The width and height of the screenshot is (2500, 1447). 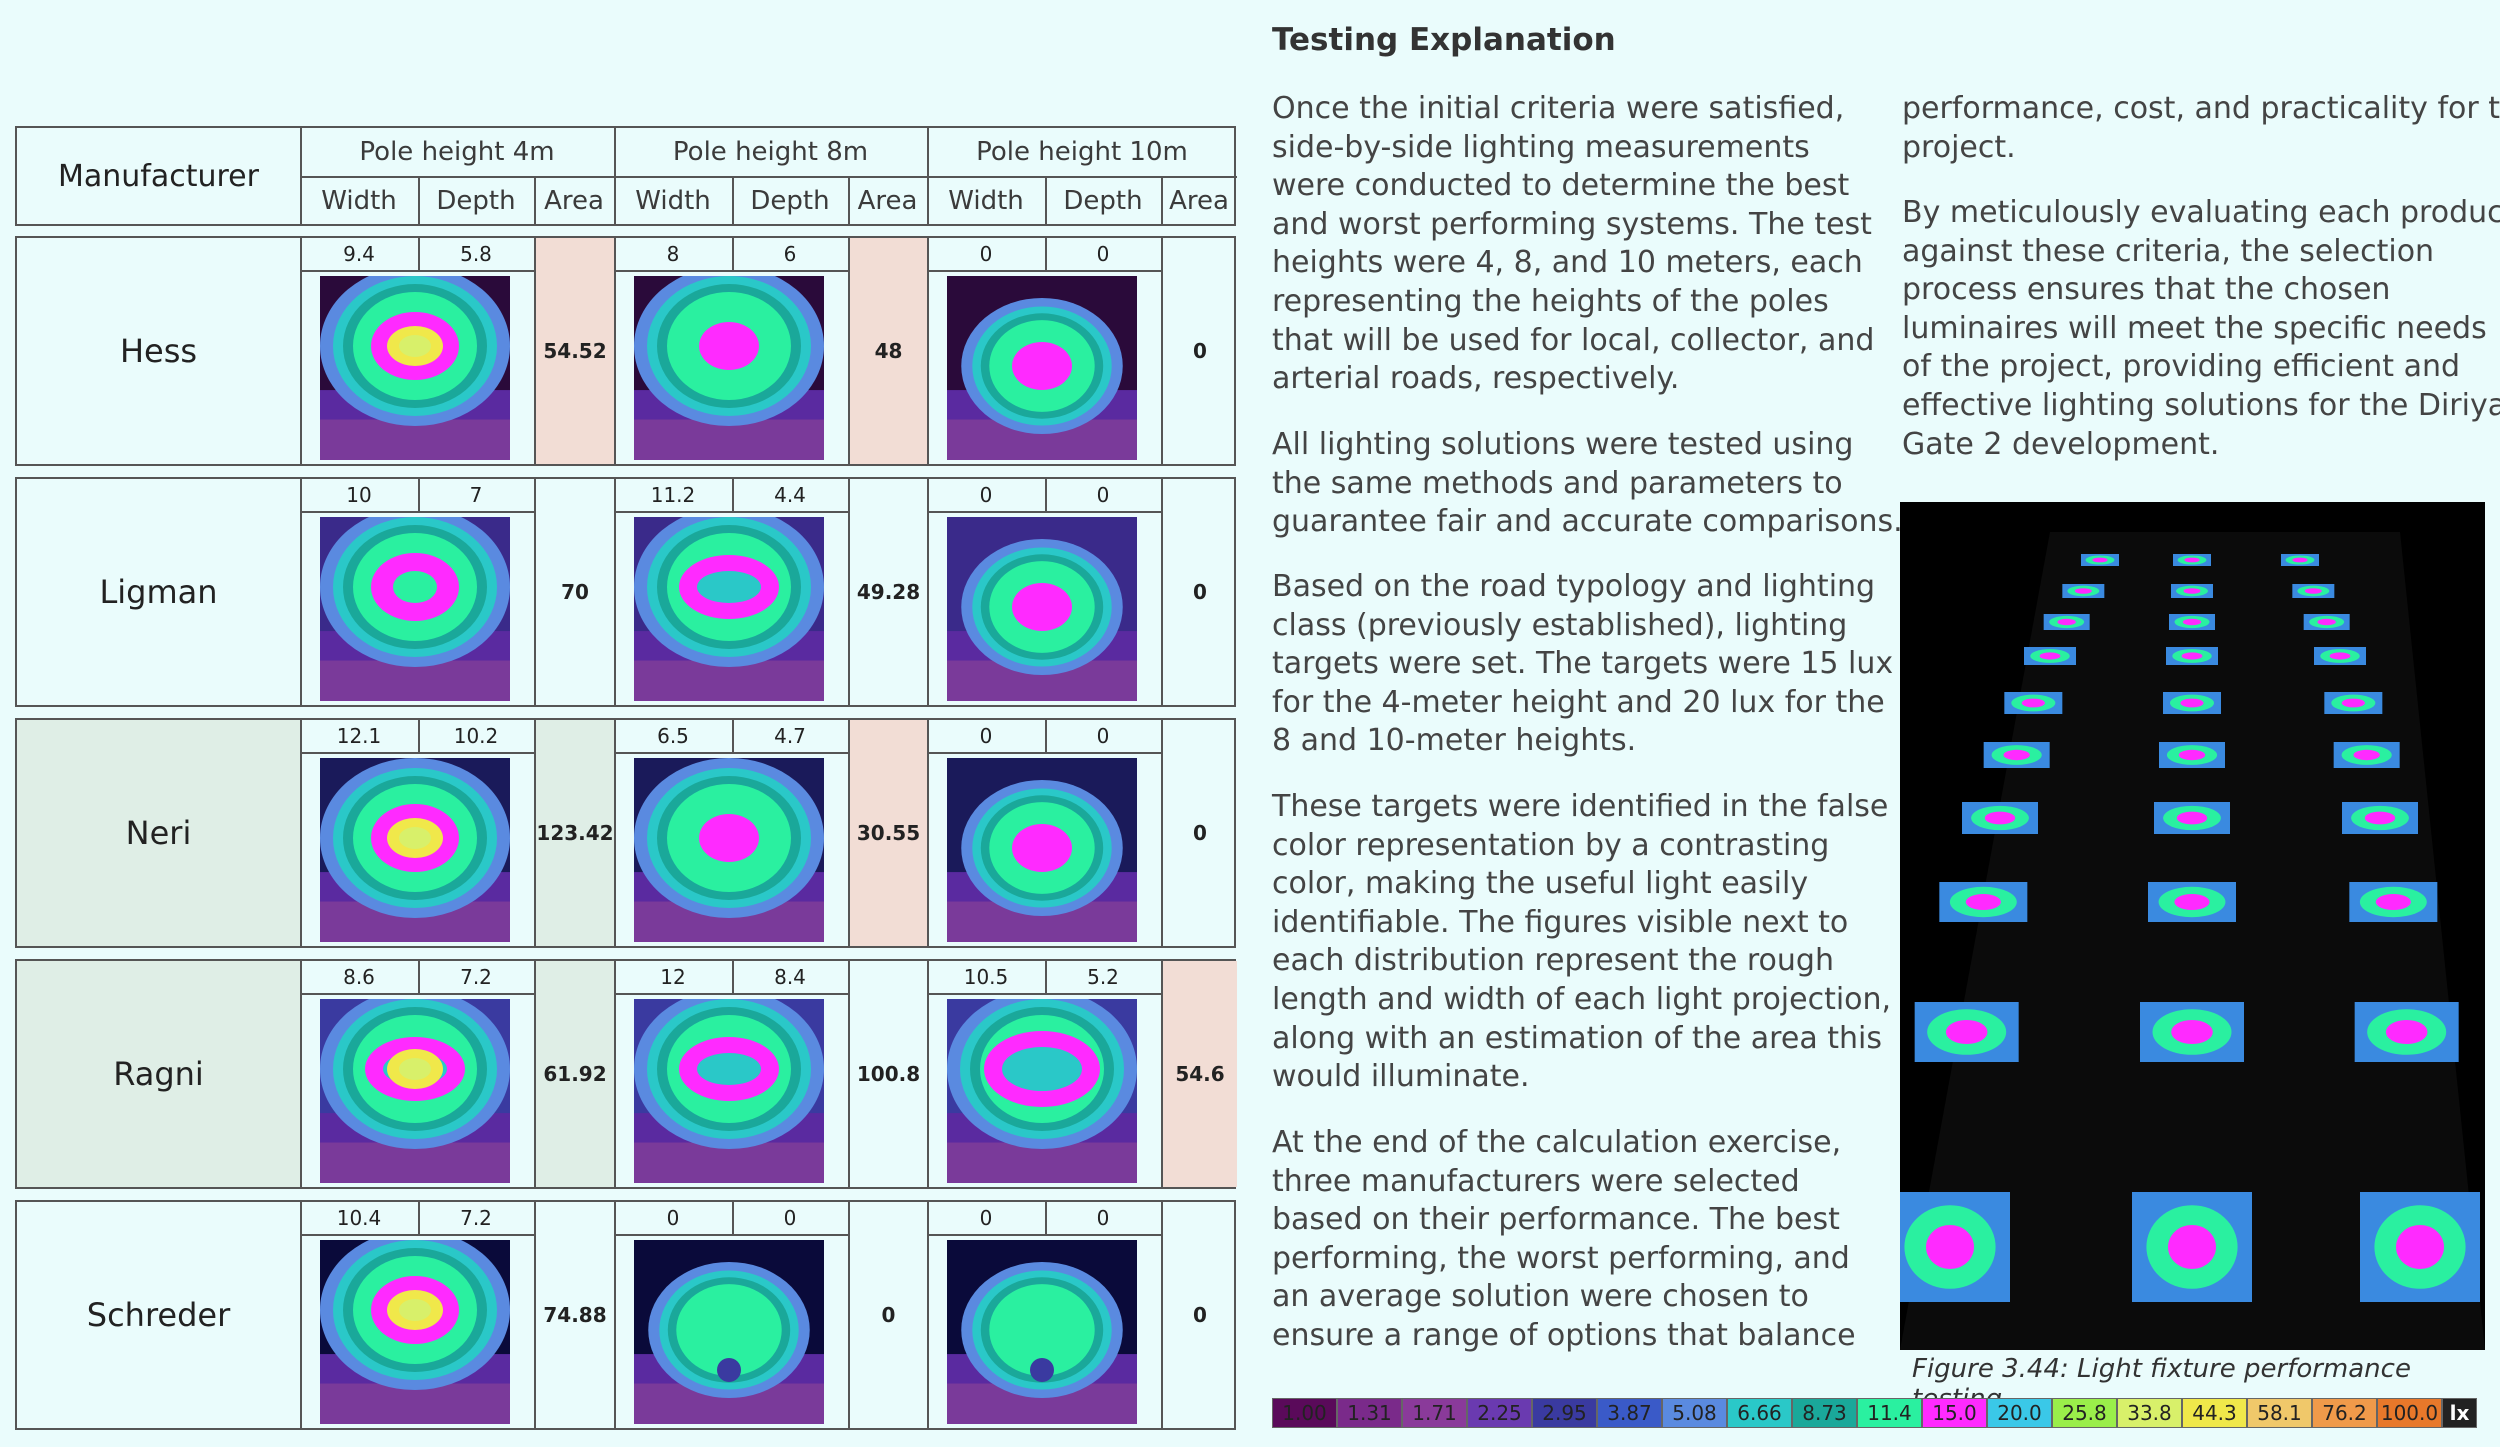 I want to click on area-value: 30.55, so click(x=888, y=833).